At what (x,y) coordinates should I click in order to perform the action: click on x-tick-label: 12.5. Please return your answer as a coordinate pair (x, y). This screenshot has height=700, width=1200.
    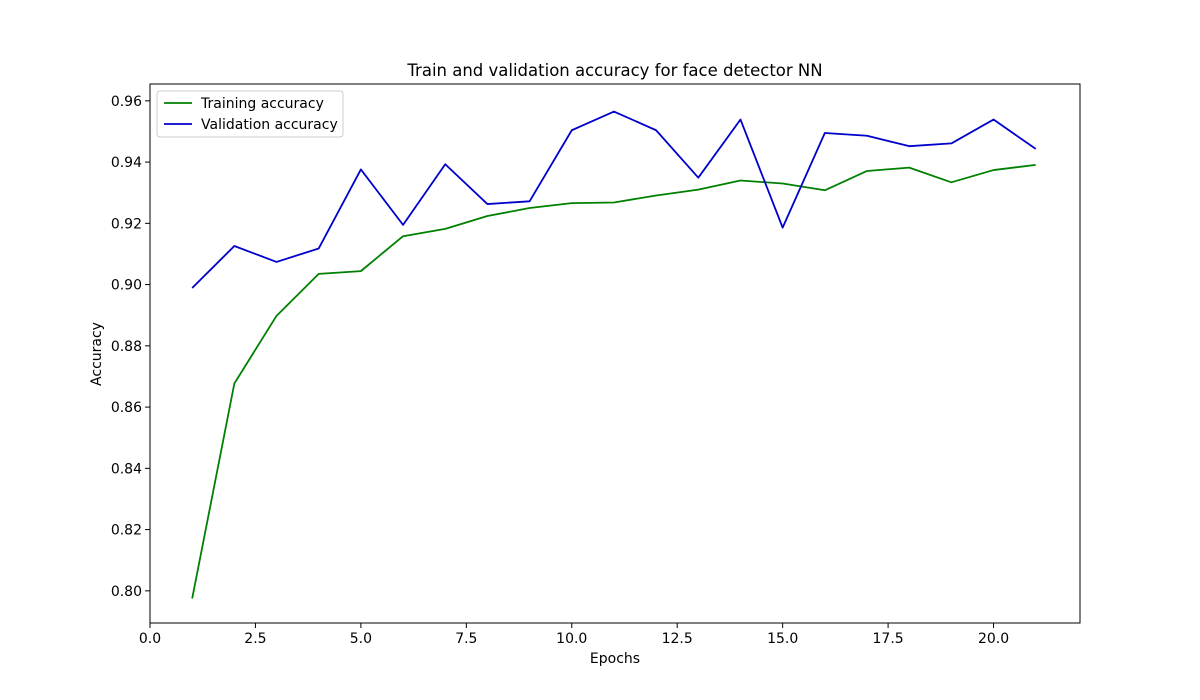
    Looking at the image, I should click on (677, 639).